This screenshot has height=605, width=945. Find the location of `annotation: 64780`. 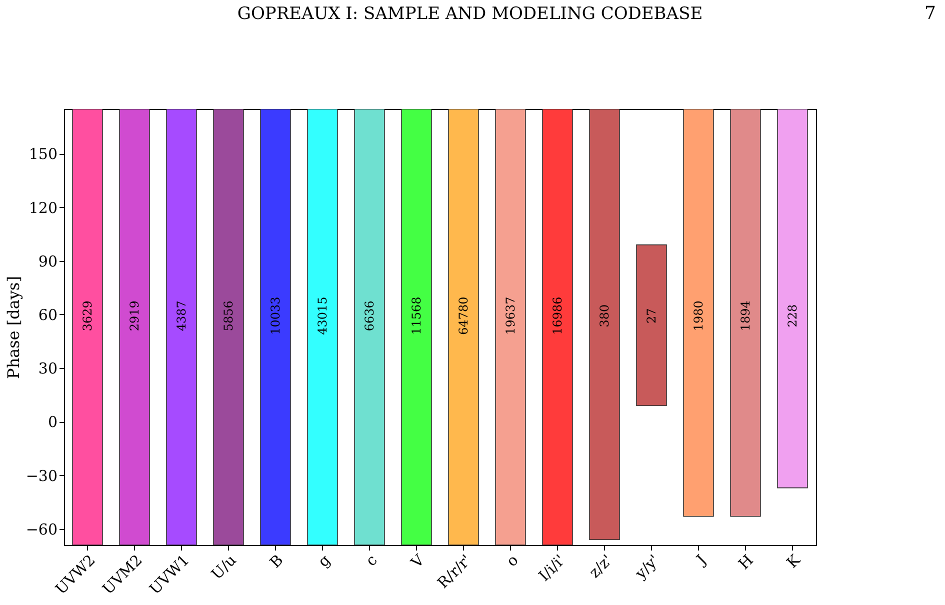

annotation: 64780 is located at coordinates (463, 315).